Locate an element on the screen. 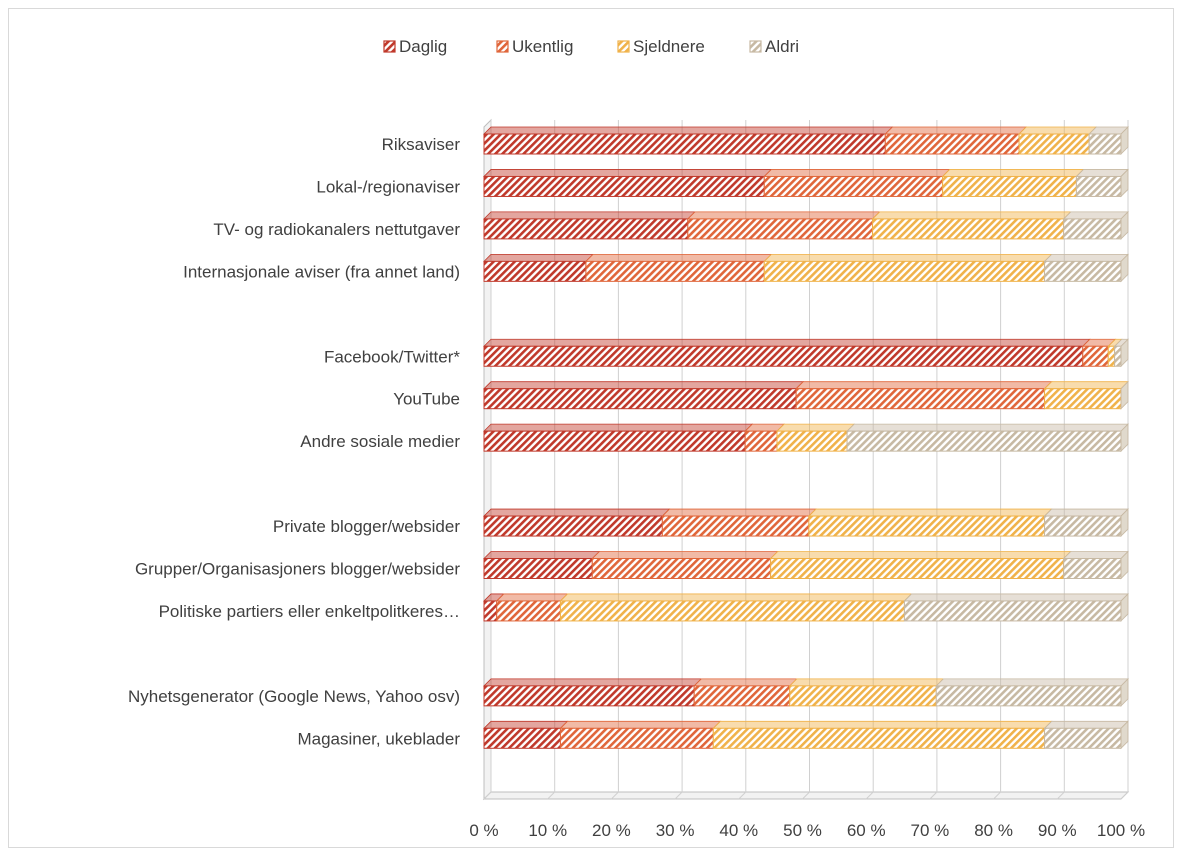 The image size is (1184, 858). legend-swatch-sjeldnere is located at coordinates (623, 46).